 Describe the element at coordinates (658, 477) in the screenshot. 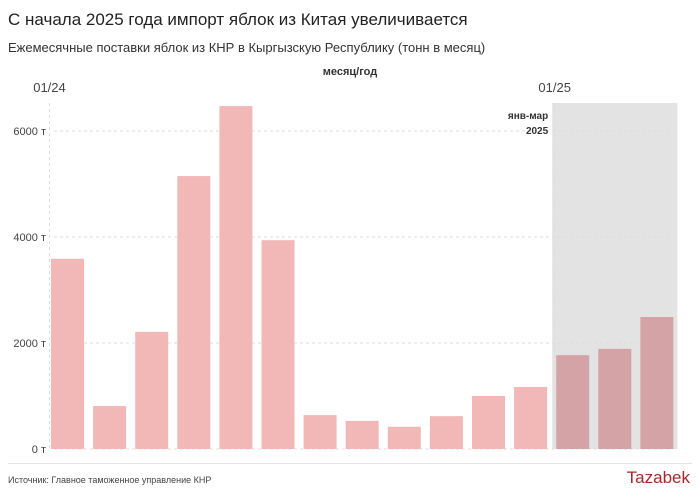

I see `tazabek-logo: Tazabek` at that location.